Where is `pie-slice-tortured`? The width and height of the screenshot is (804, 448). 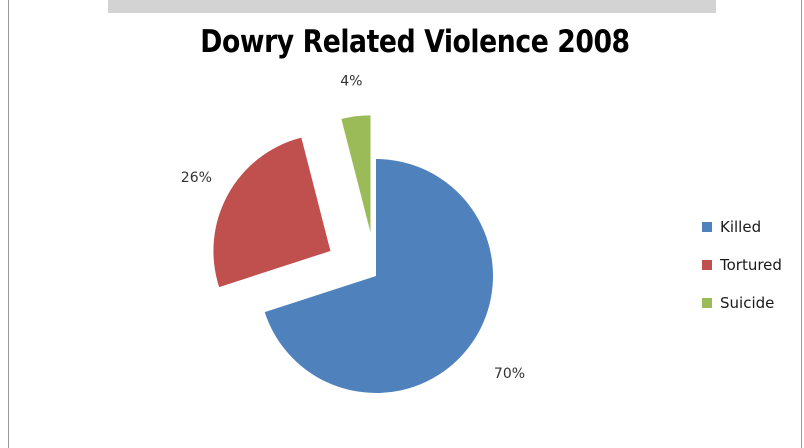 pie-slice-tortured is located at coordinates (272, 212).